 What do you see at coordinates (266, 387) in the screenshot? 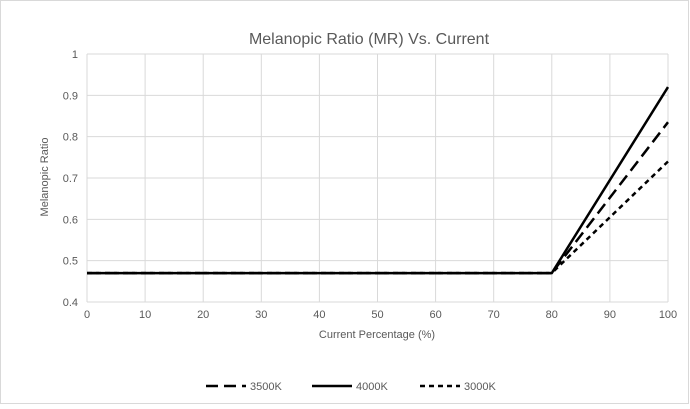
I see `legend-label-3500K: 3500K` at bounding box center [266, 387].